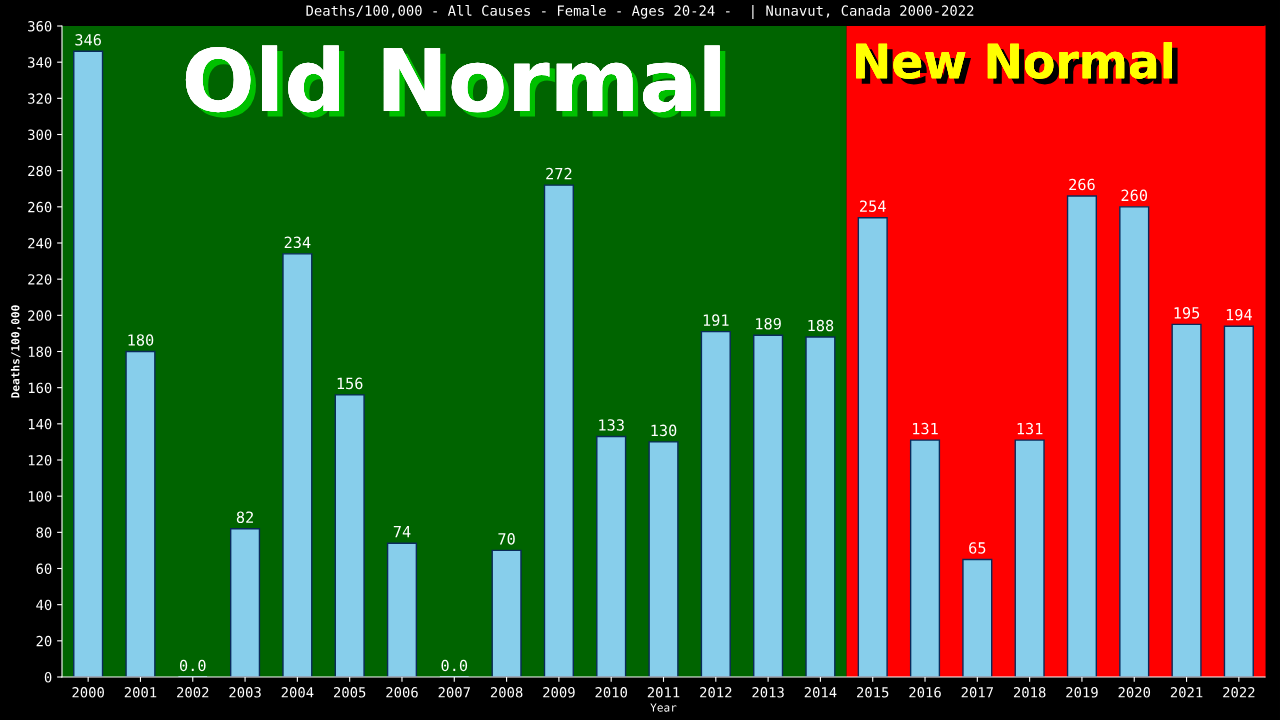  I want to click on data-label: 180, so click(141, 340).